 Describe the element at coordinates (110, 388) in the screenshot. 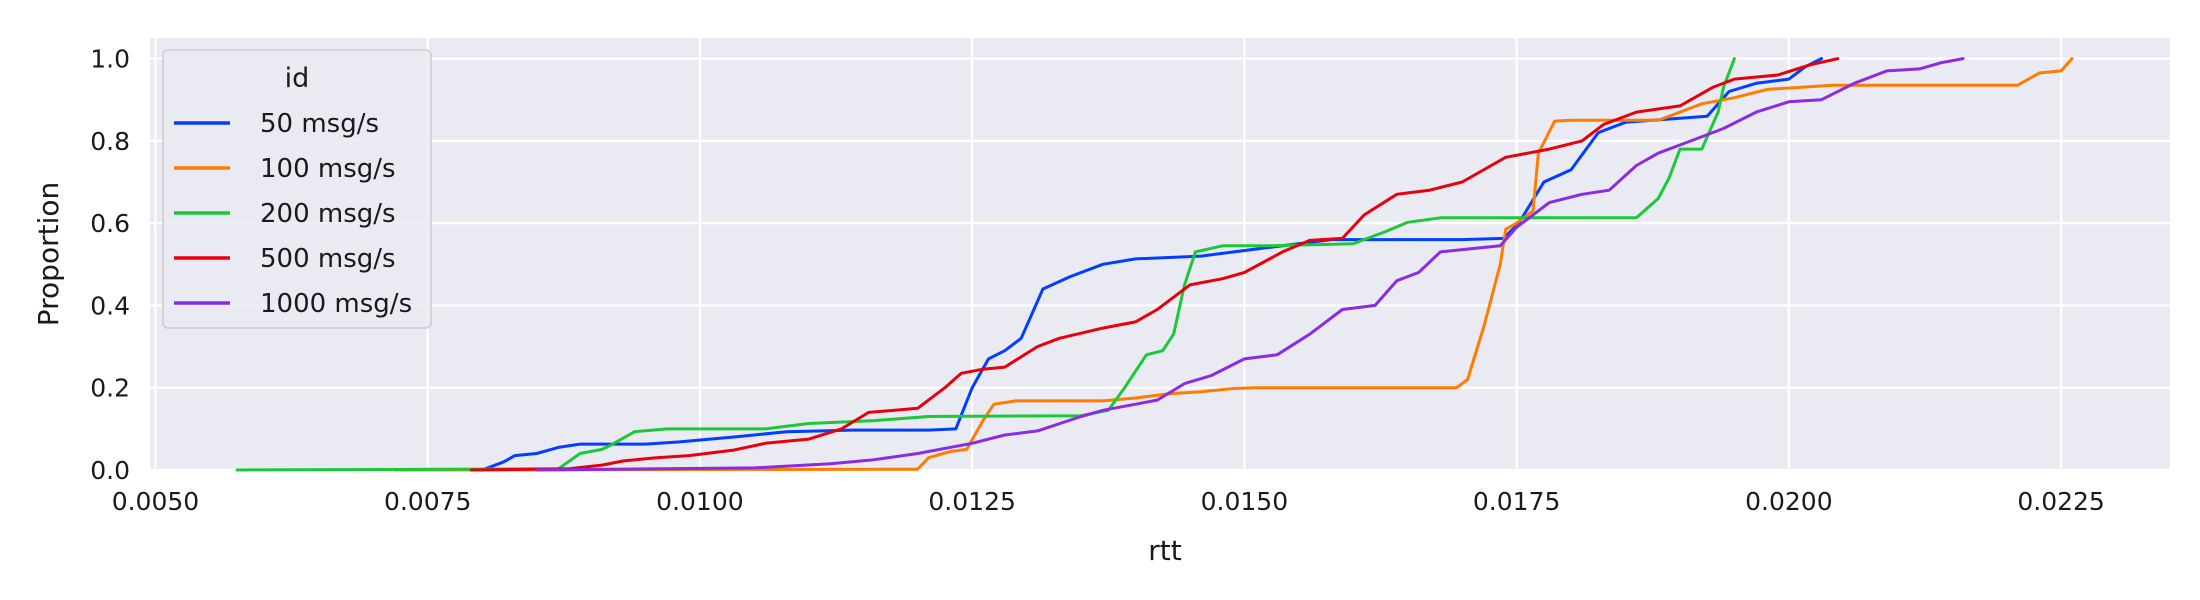

I see `y-tick-label: 0.2` at that location.